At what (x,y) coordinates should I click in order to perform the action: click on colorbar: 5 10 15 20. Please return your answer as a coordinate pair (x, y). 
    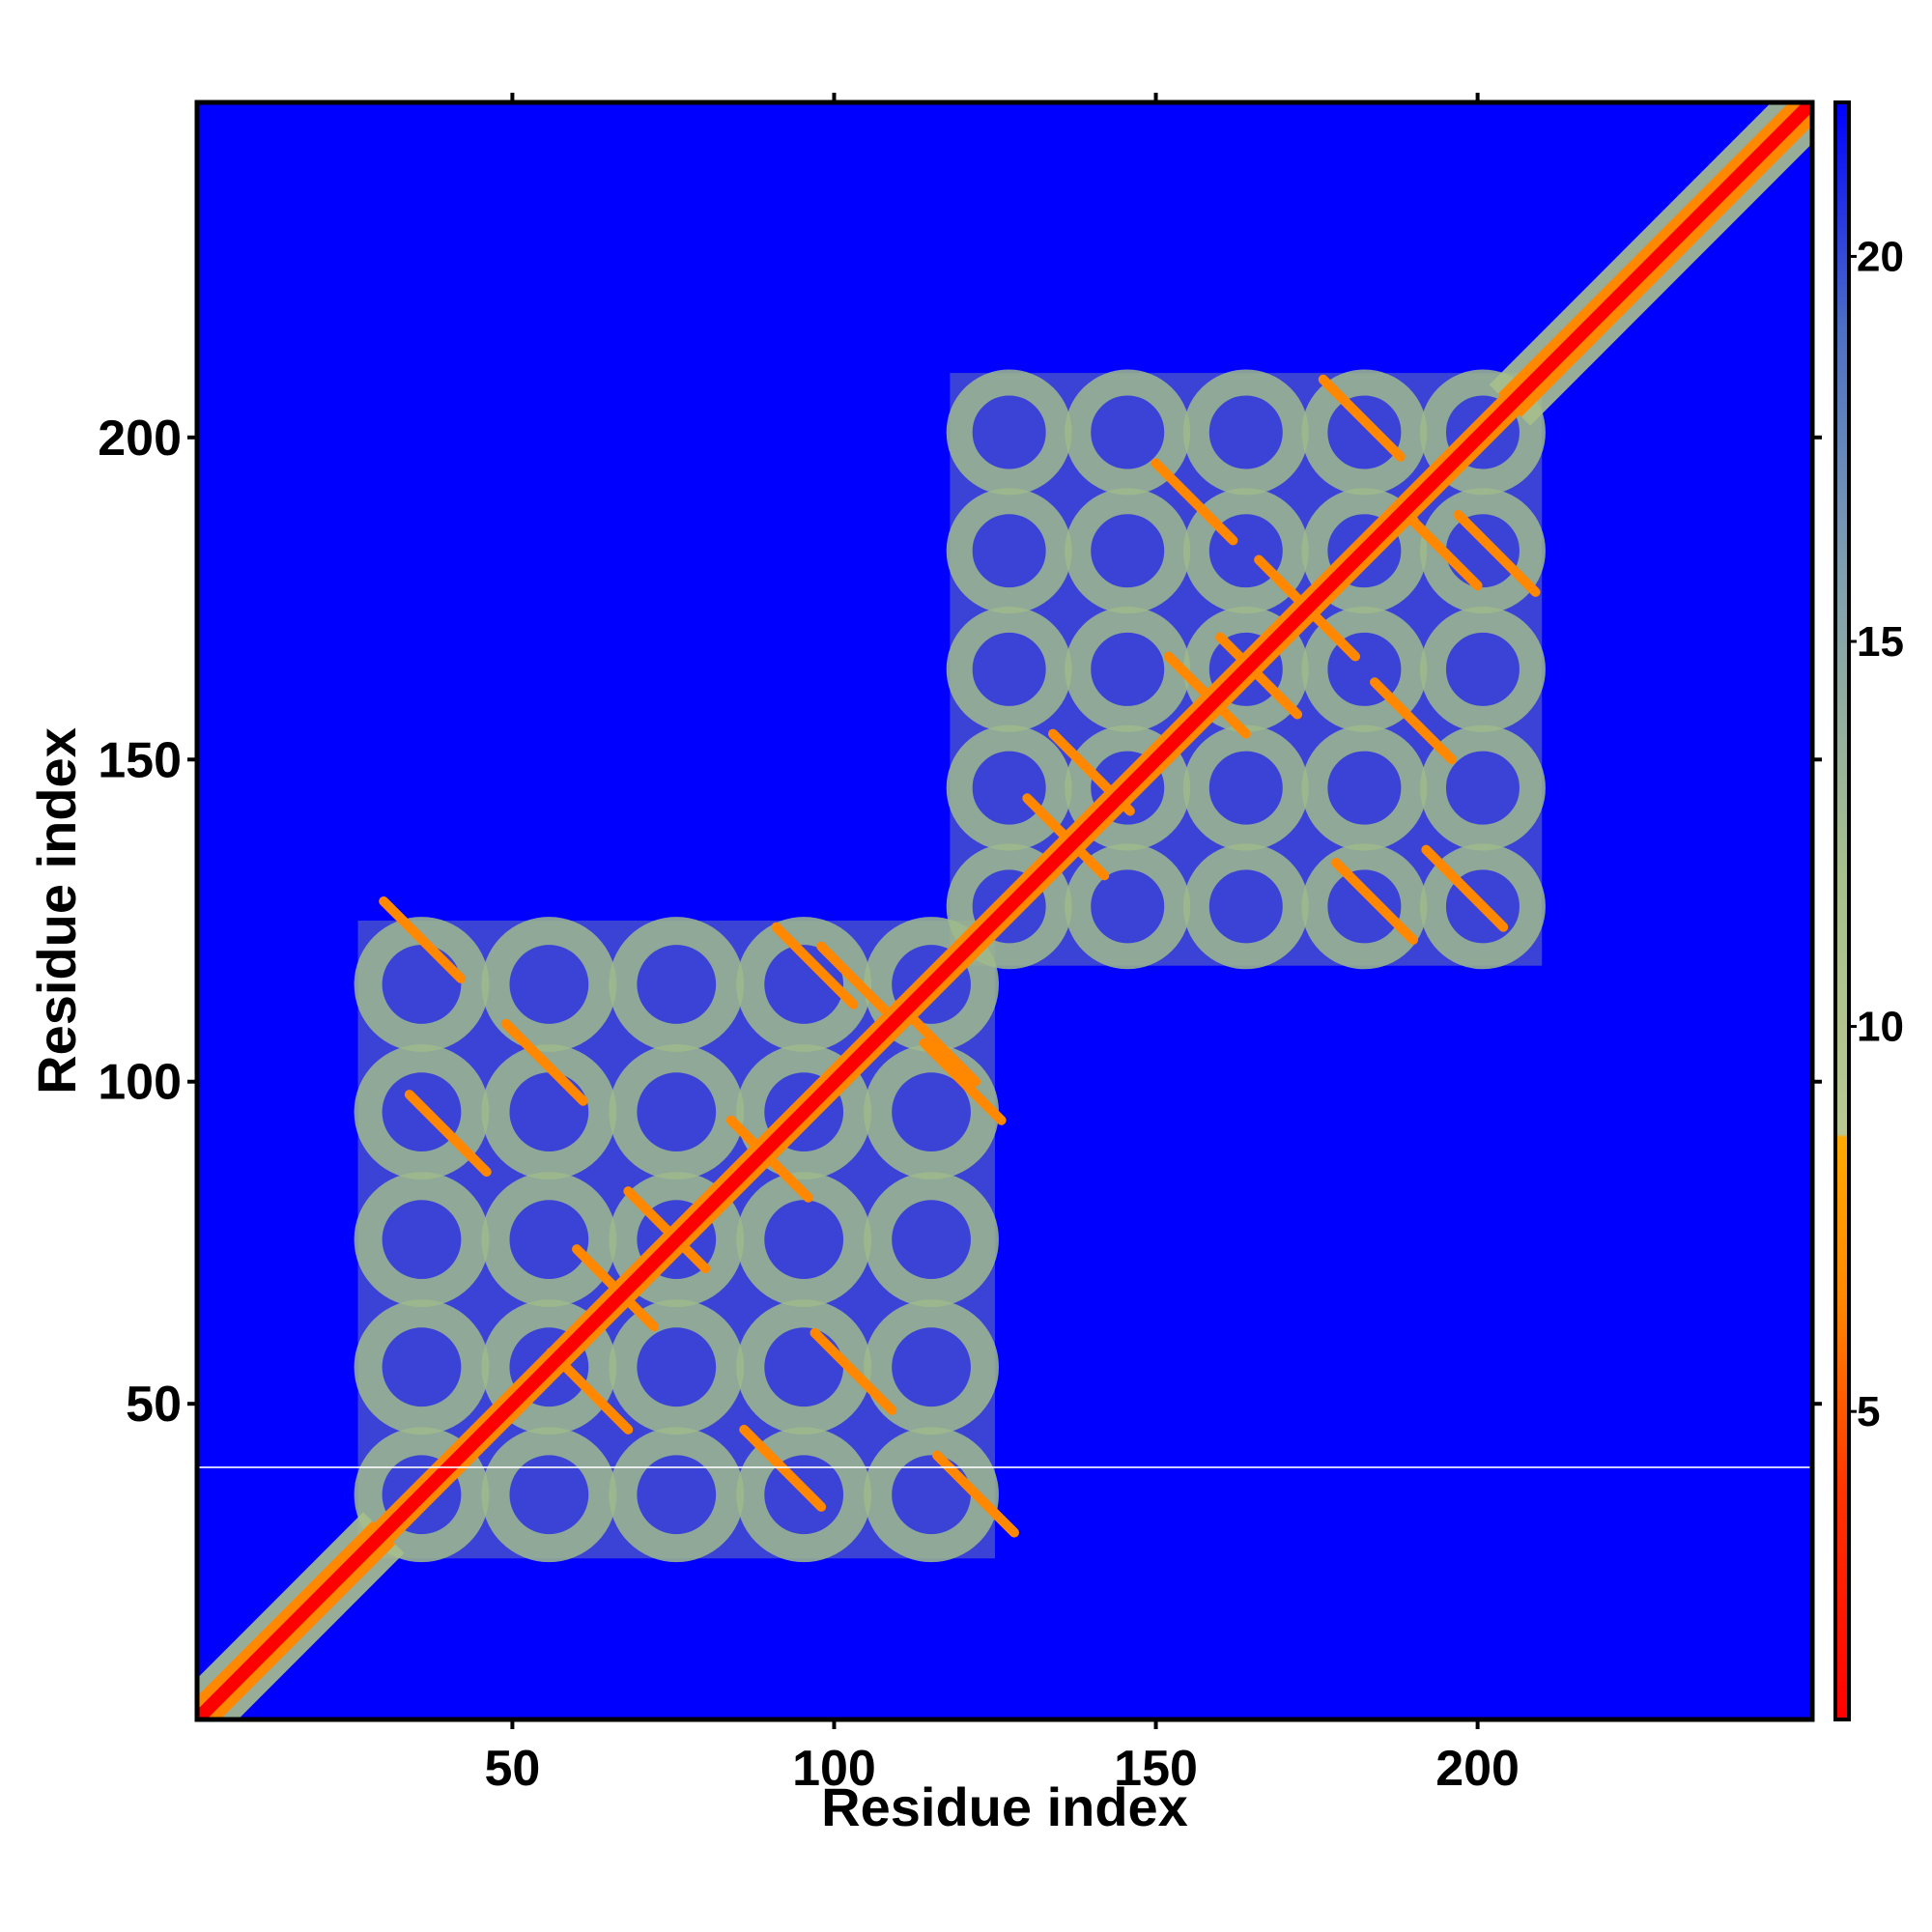
    Looking at the image, I should click on (1868, 910).